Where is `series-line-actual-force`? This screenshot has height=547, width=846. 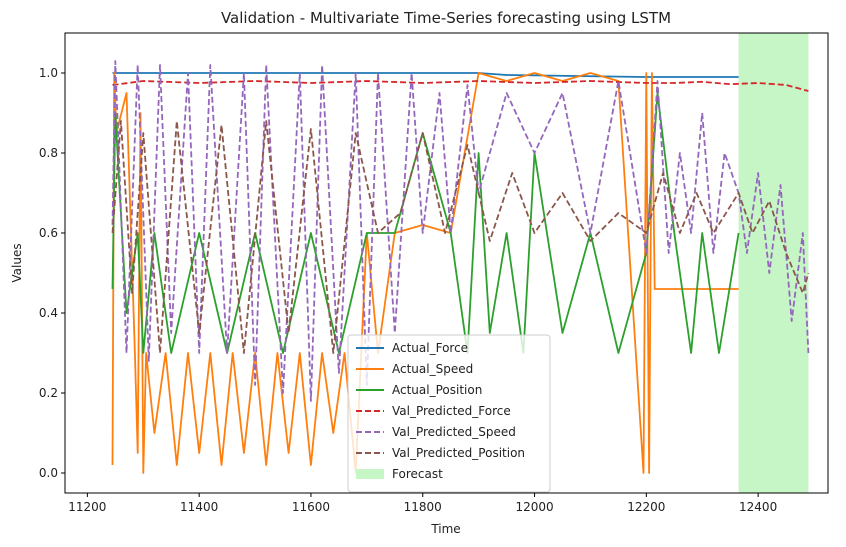 series-line-actual-force is located at coordinates (425, 75).